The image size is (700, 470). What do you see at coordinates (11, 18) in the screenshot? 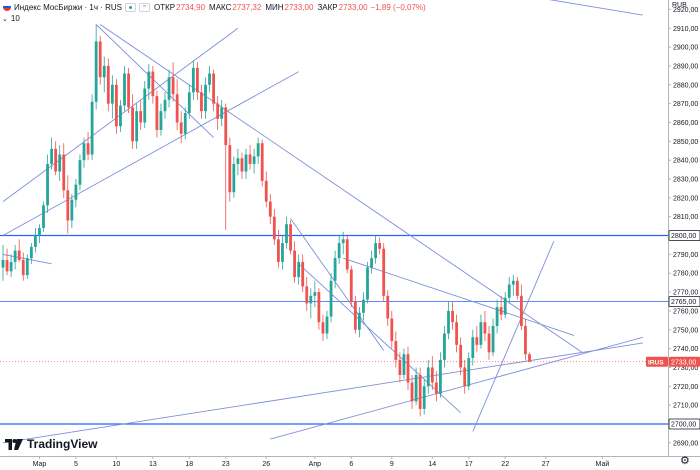
I see `indicator-legend: ⌄ 10` at bounding box center [11, 18].